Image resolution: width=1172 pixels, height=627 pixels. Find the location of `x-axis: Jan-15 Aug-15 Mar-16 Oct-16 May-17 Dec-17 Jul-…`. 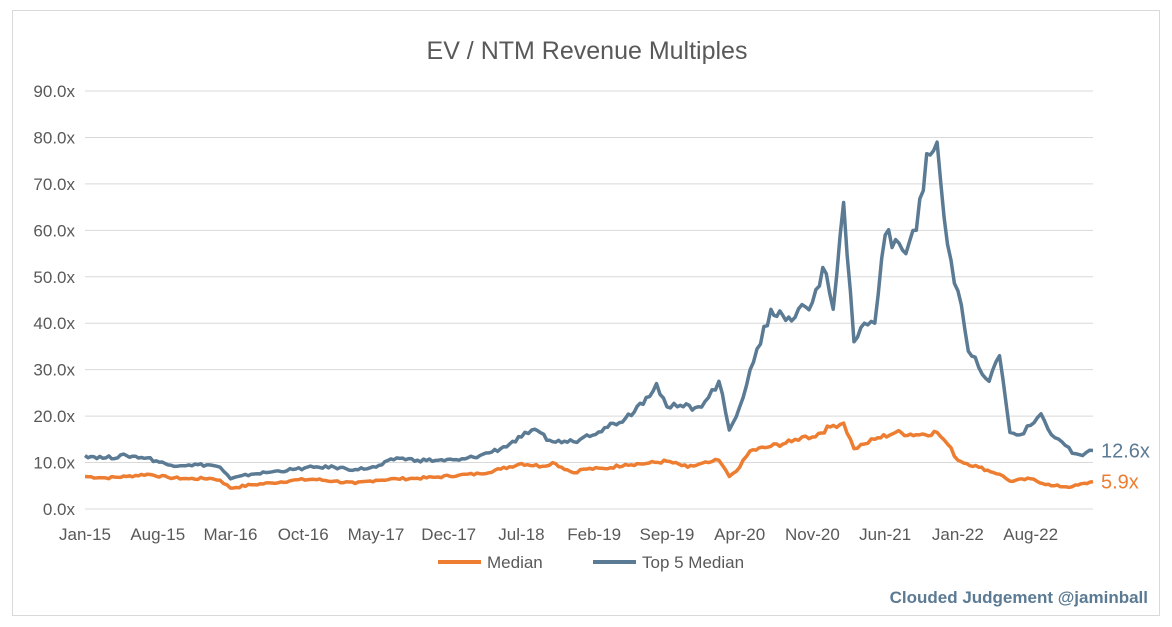

x-axis: Jan-15 Aug-15 Mar-16 Oct-16 May-17 Dec-17 Jul-… is located at coordinates (558, 534).